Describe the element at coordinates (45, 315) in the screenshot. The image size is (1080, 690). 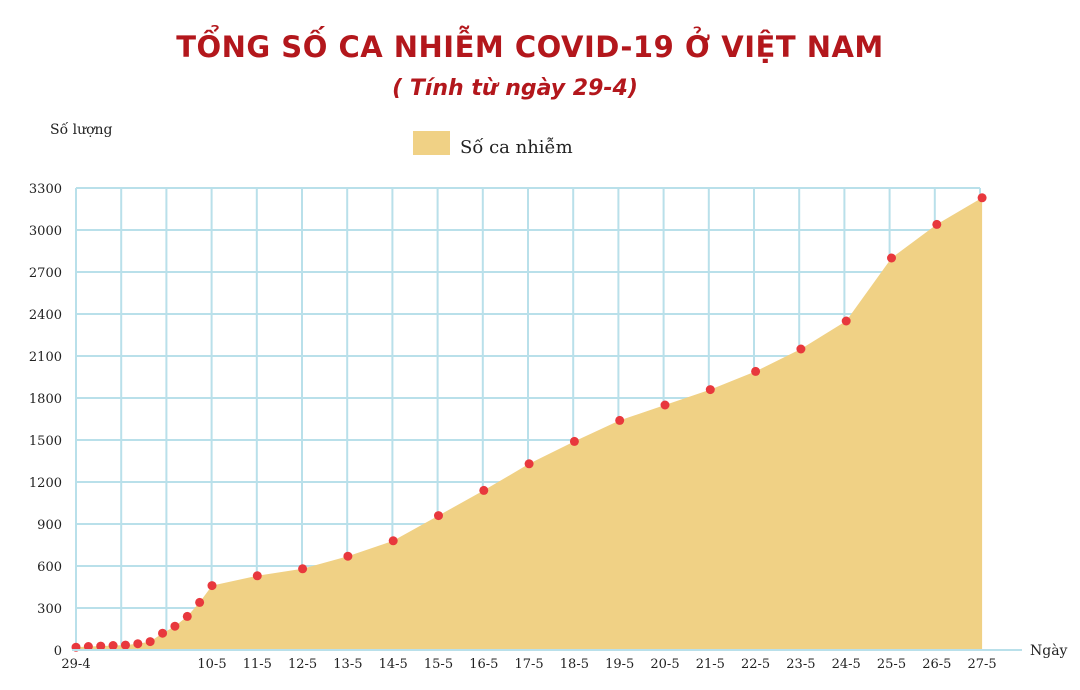
I see `y-tick-label: 2400` at that location.